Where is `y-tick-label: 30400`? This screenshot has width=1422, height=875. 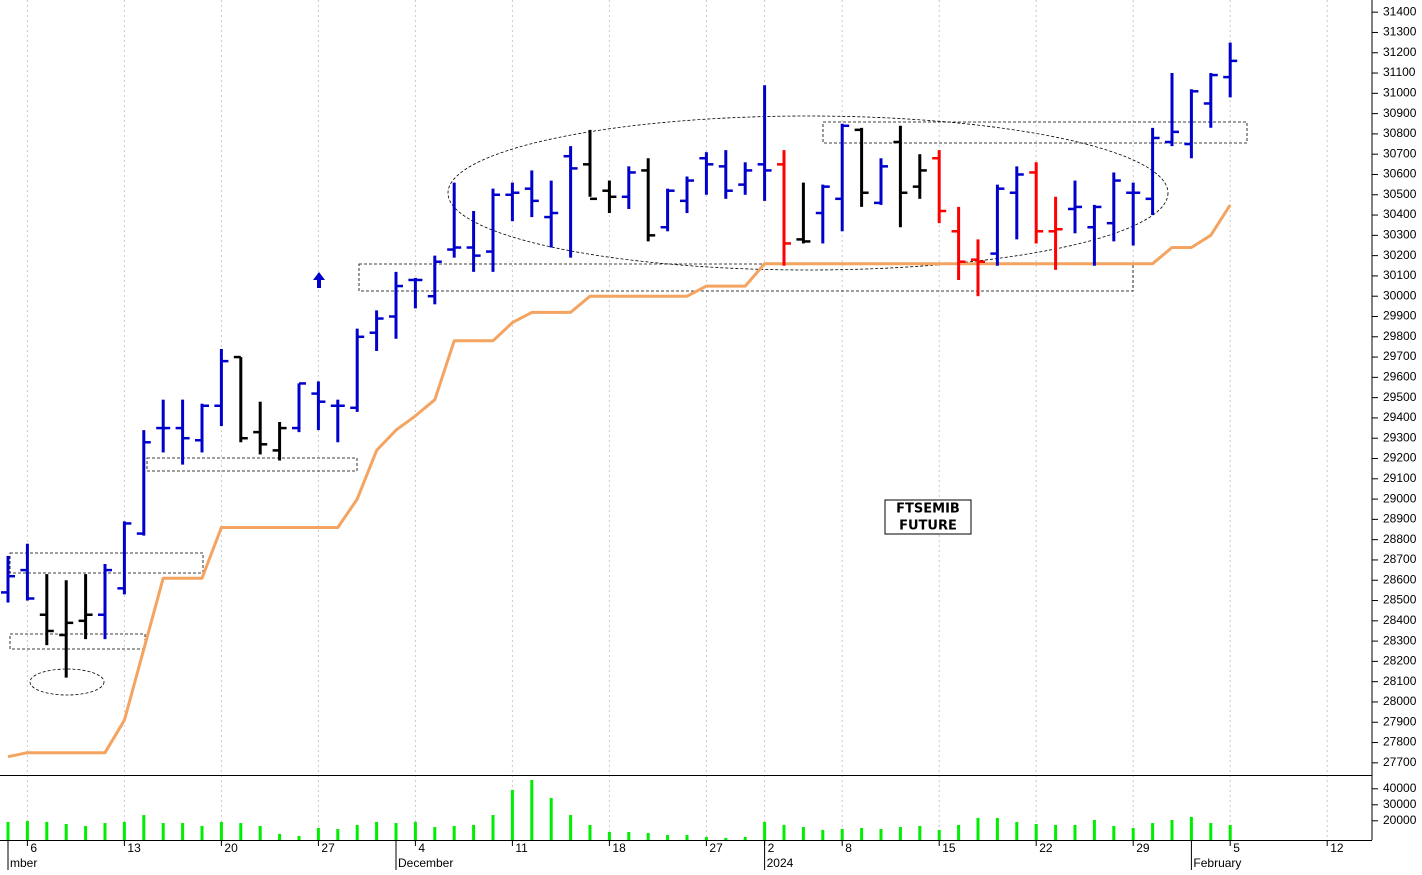
y-tick-label: 30400 is located at coordinates (1400, 214).